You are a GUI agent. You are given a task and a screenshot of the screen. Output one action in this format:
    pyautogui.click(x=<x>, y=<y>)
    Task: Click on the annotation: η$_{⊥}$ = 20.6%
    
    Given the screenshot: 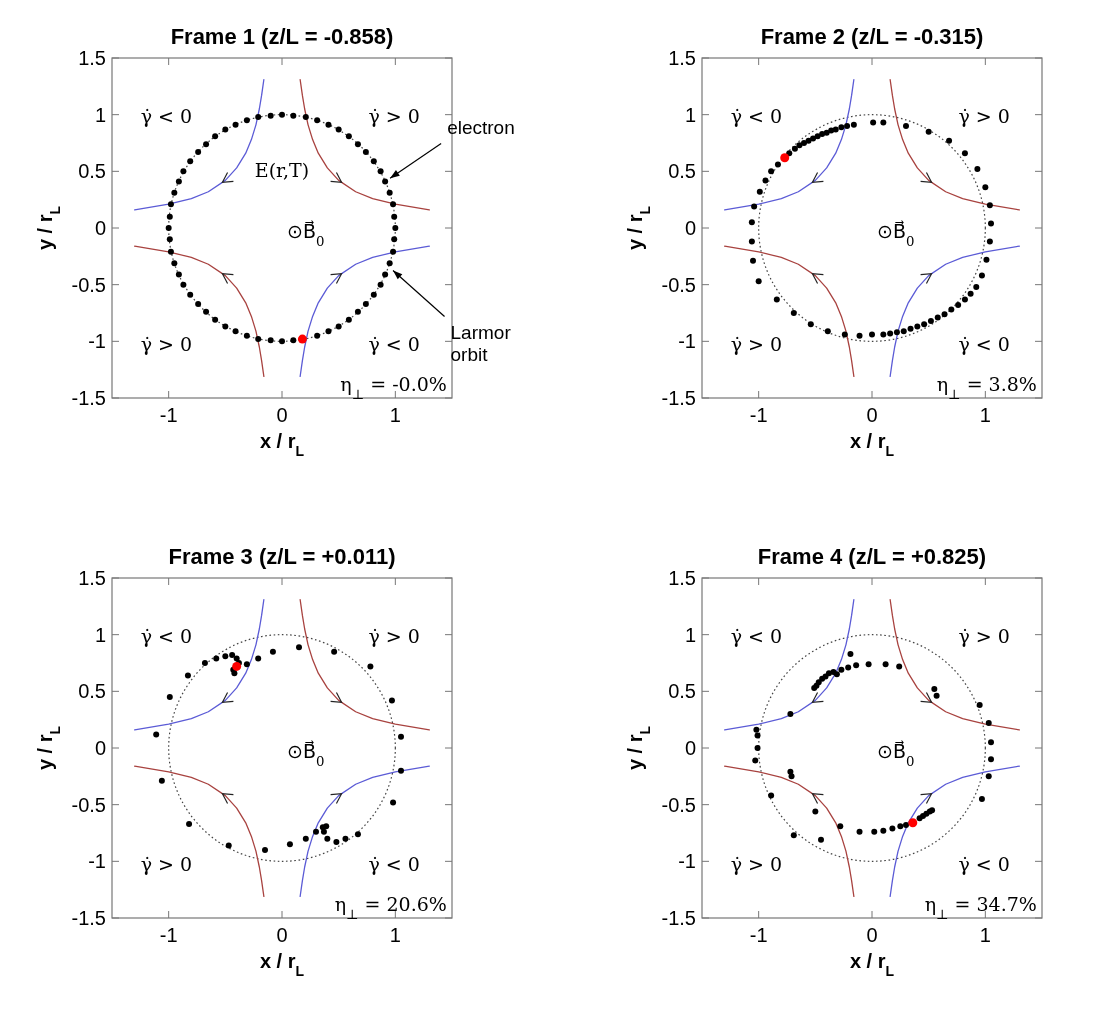 What is the action you would take?
    pyautogui.click(x=390, y=907)
    